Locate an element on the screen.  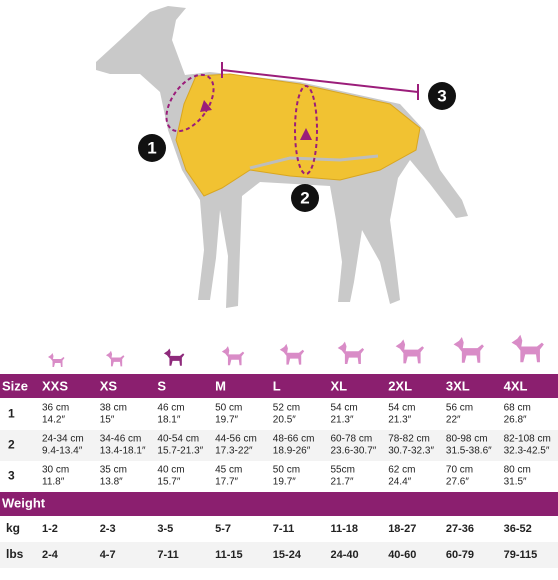
header-label: Size is located at coordinates (15, 385).